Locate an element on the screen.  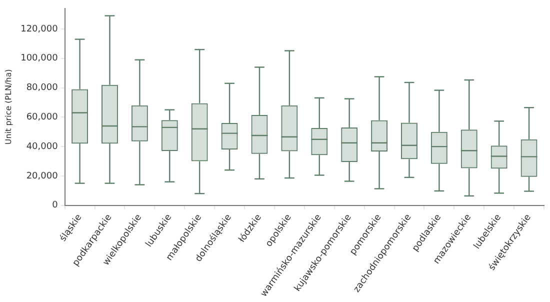
y-tick-label: 0 is located at coordinates (55, 205).